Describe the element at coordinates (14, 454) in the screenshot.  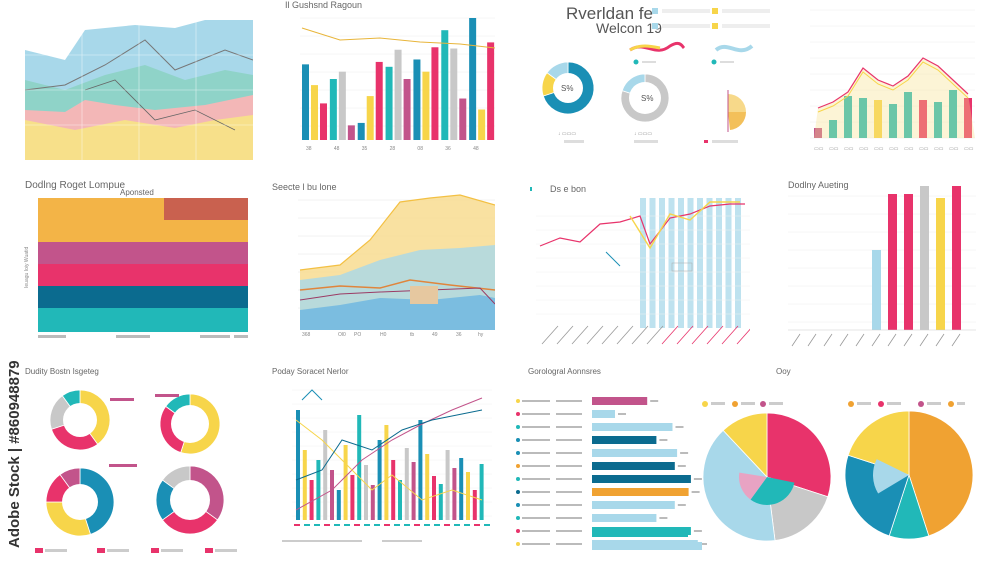
I see `watermark-text: Adobe Stock | #860948879` at that location.